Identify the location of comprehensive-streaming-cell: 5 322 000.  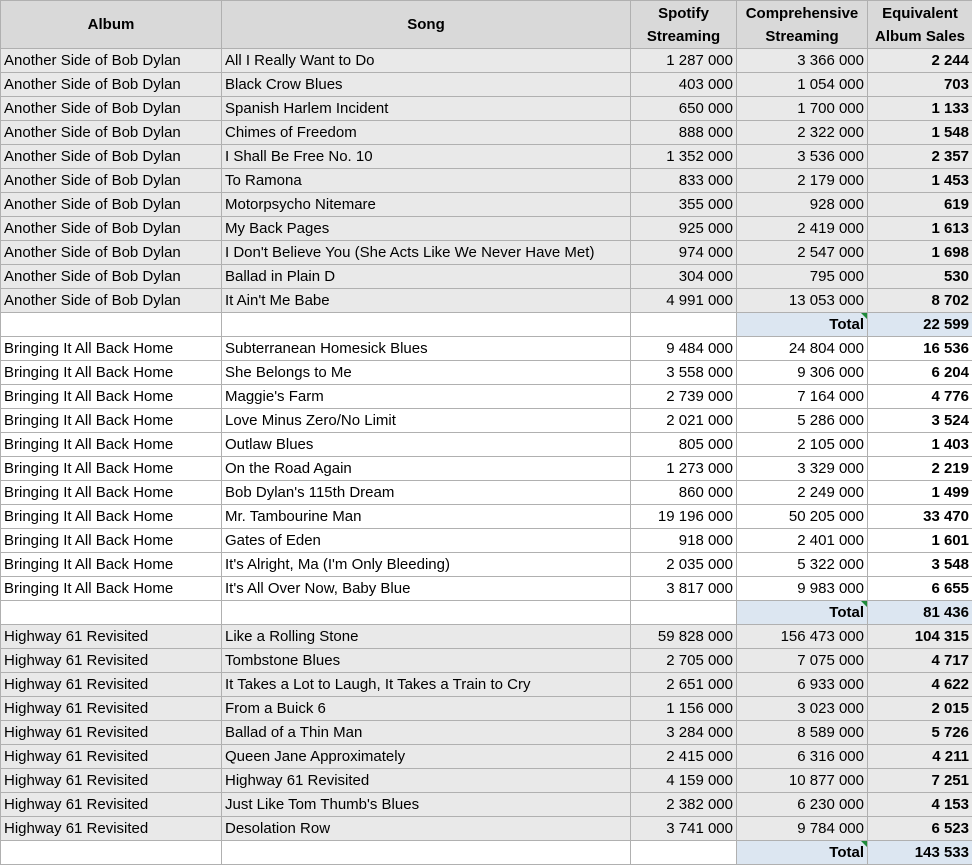
(802, 564).